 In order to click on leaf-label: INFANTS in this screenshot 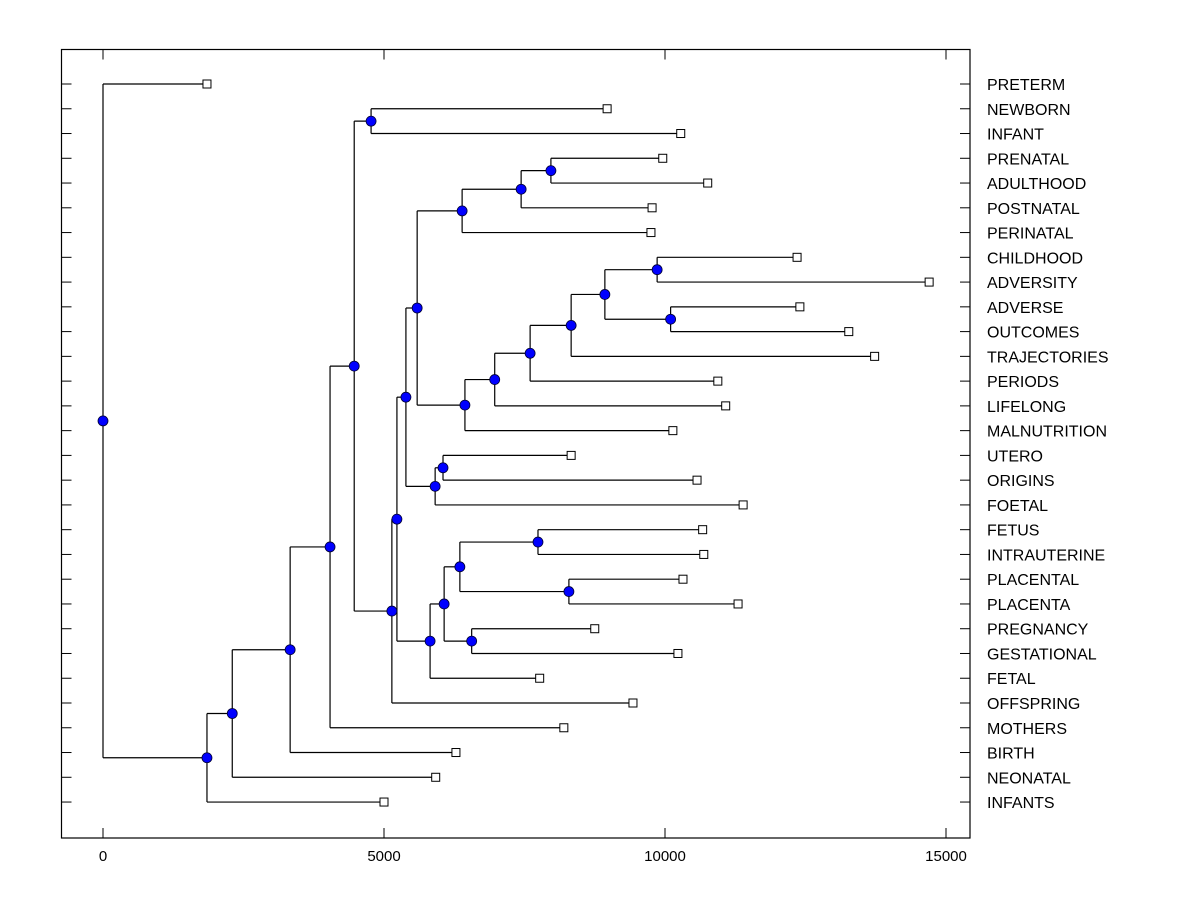, I will do `click(1021, 803)`.